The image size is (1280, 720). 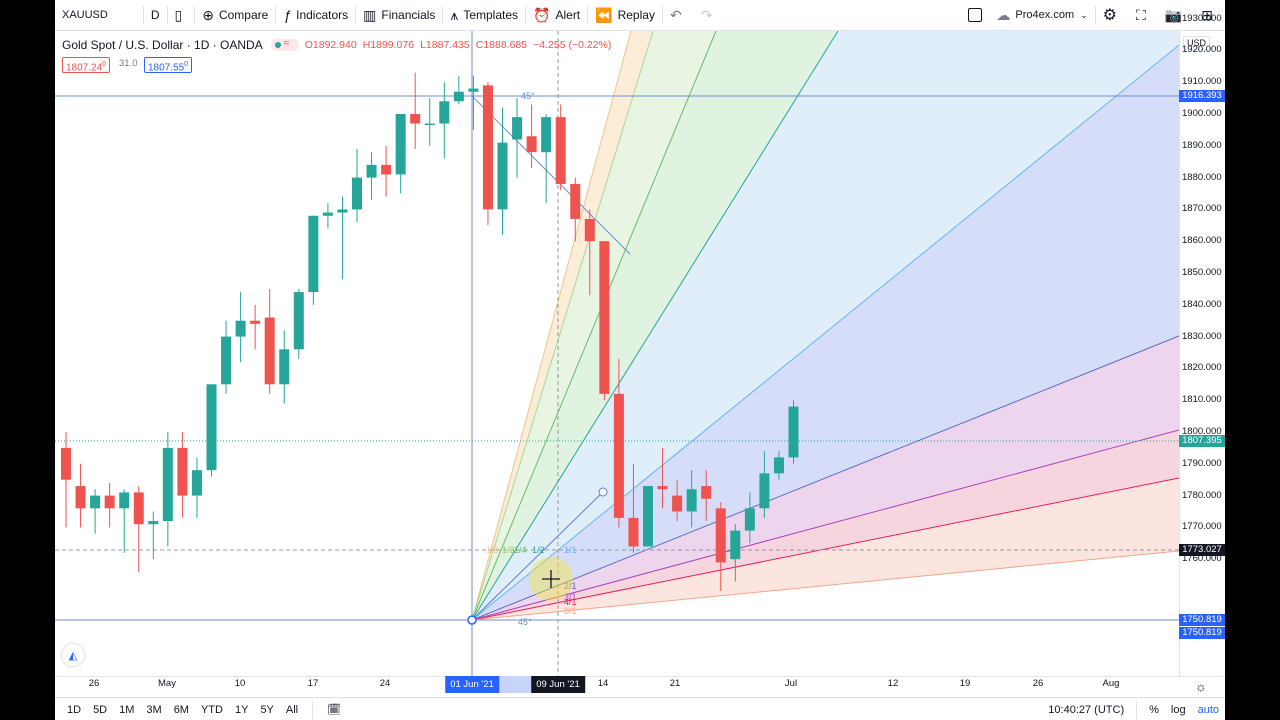 What do you see at coordinates (570, 611) in the screenshot?
I see `fan-label-8-1: 8/1` at bounding box center [570, 611].